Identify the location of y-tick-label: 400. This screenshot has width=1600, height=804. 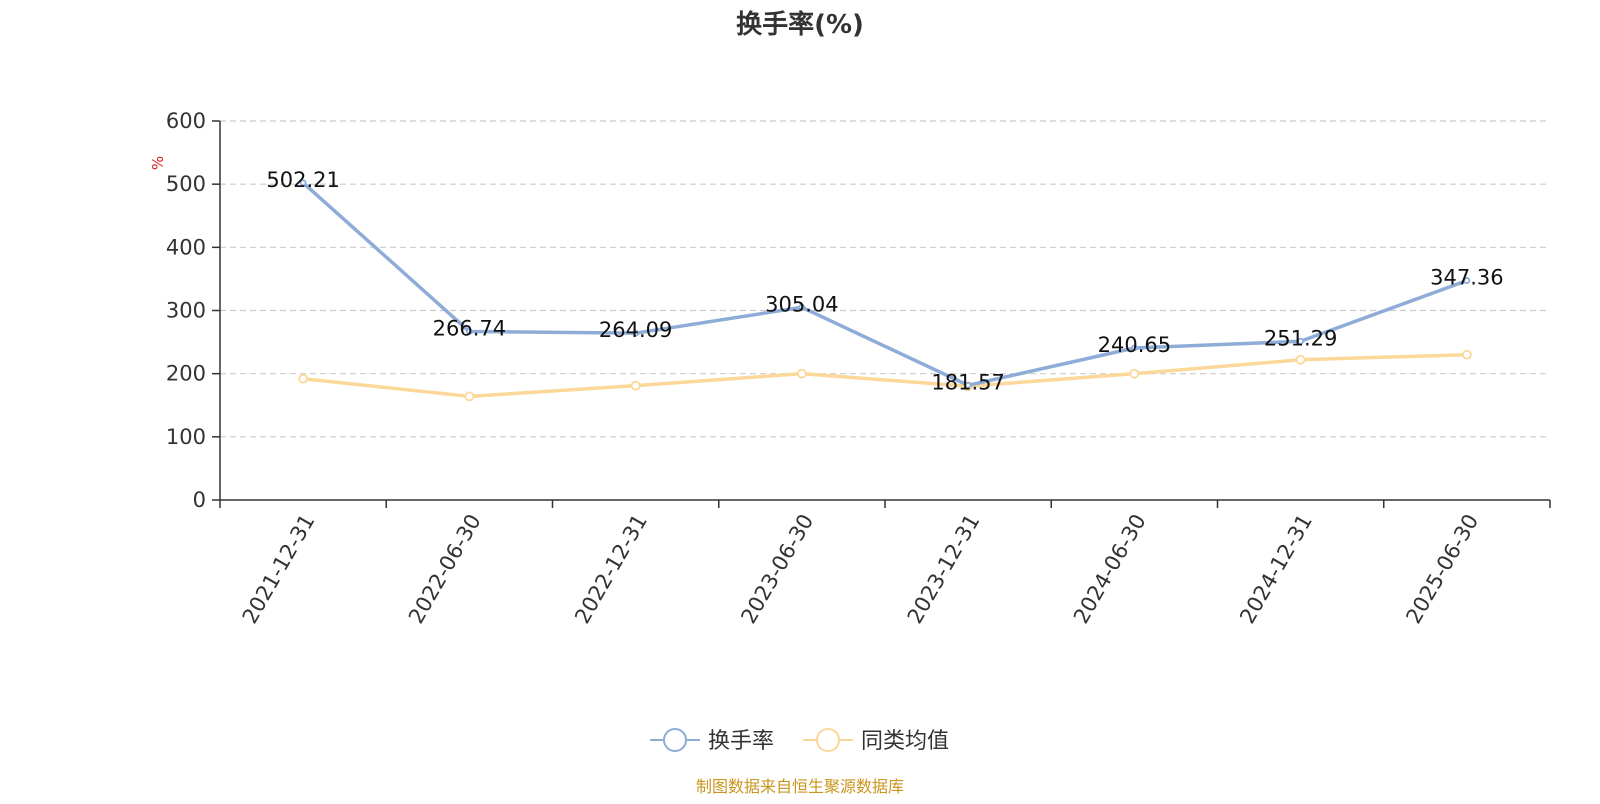
(186, 247).